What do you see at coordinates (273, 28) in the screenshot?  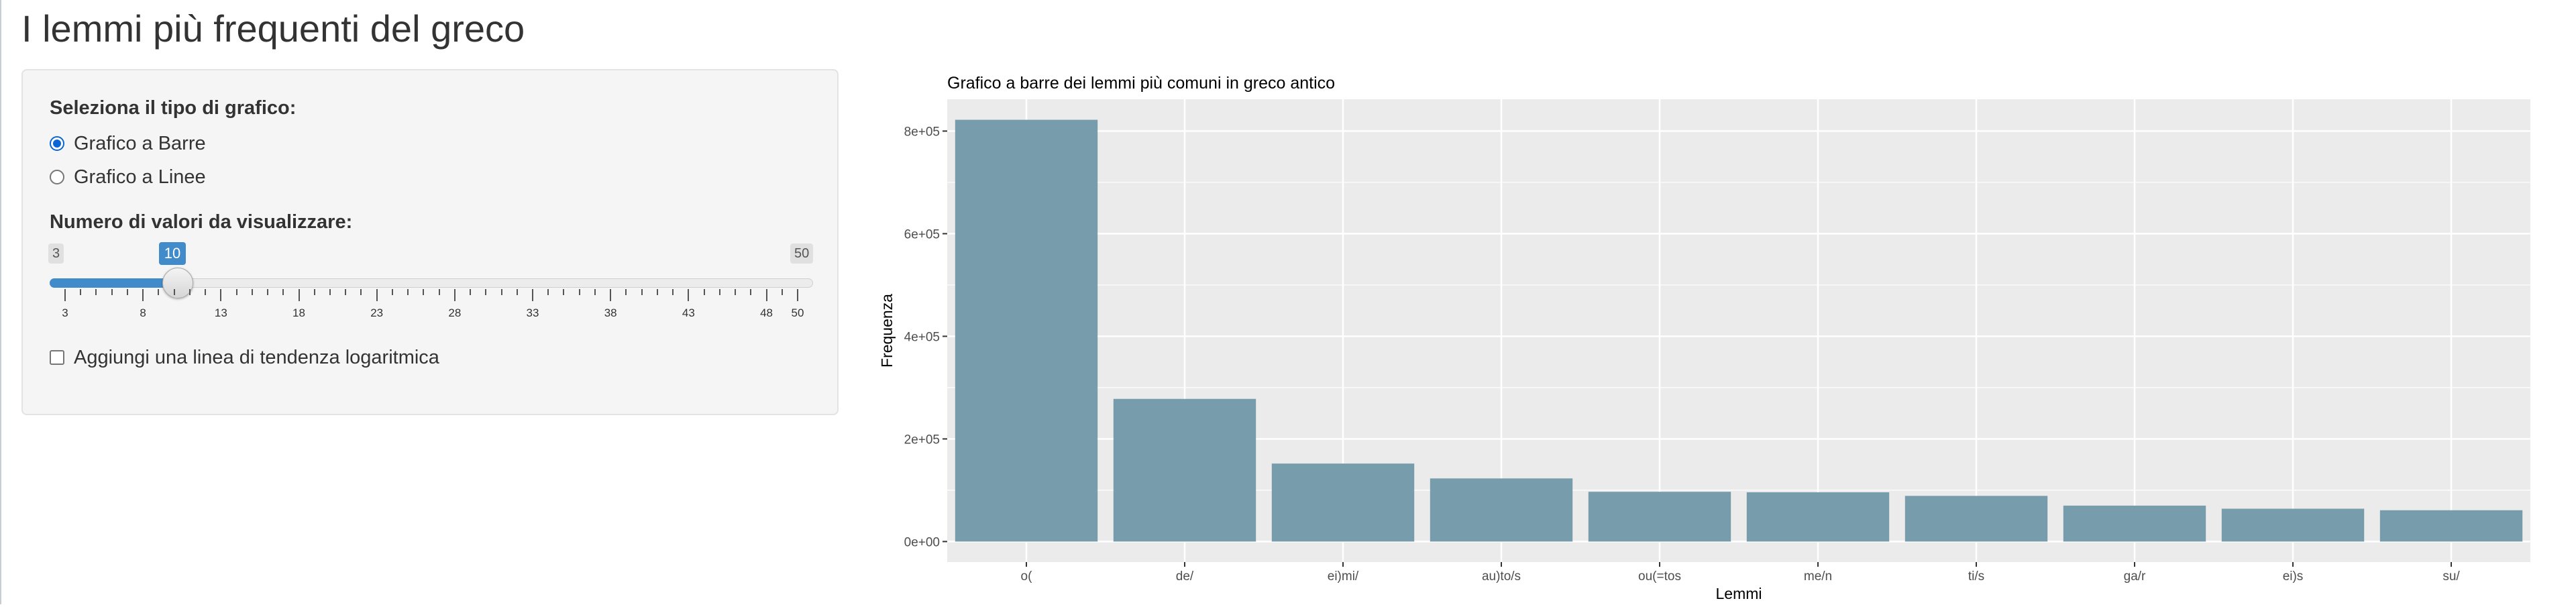 I see `page-title: I lemmi più frequenti del greco` at bounding box center [273, 28].